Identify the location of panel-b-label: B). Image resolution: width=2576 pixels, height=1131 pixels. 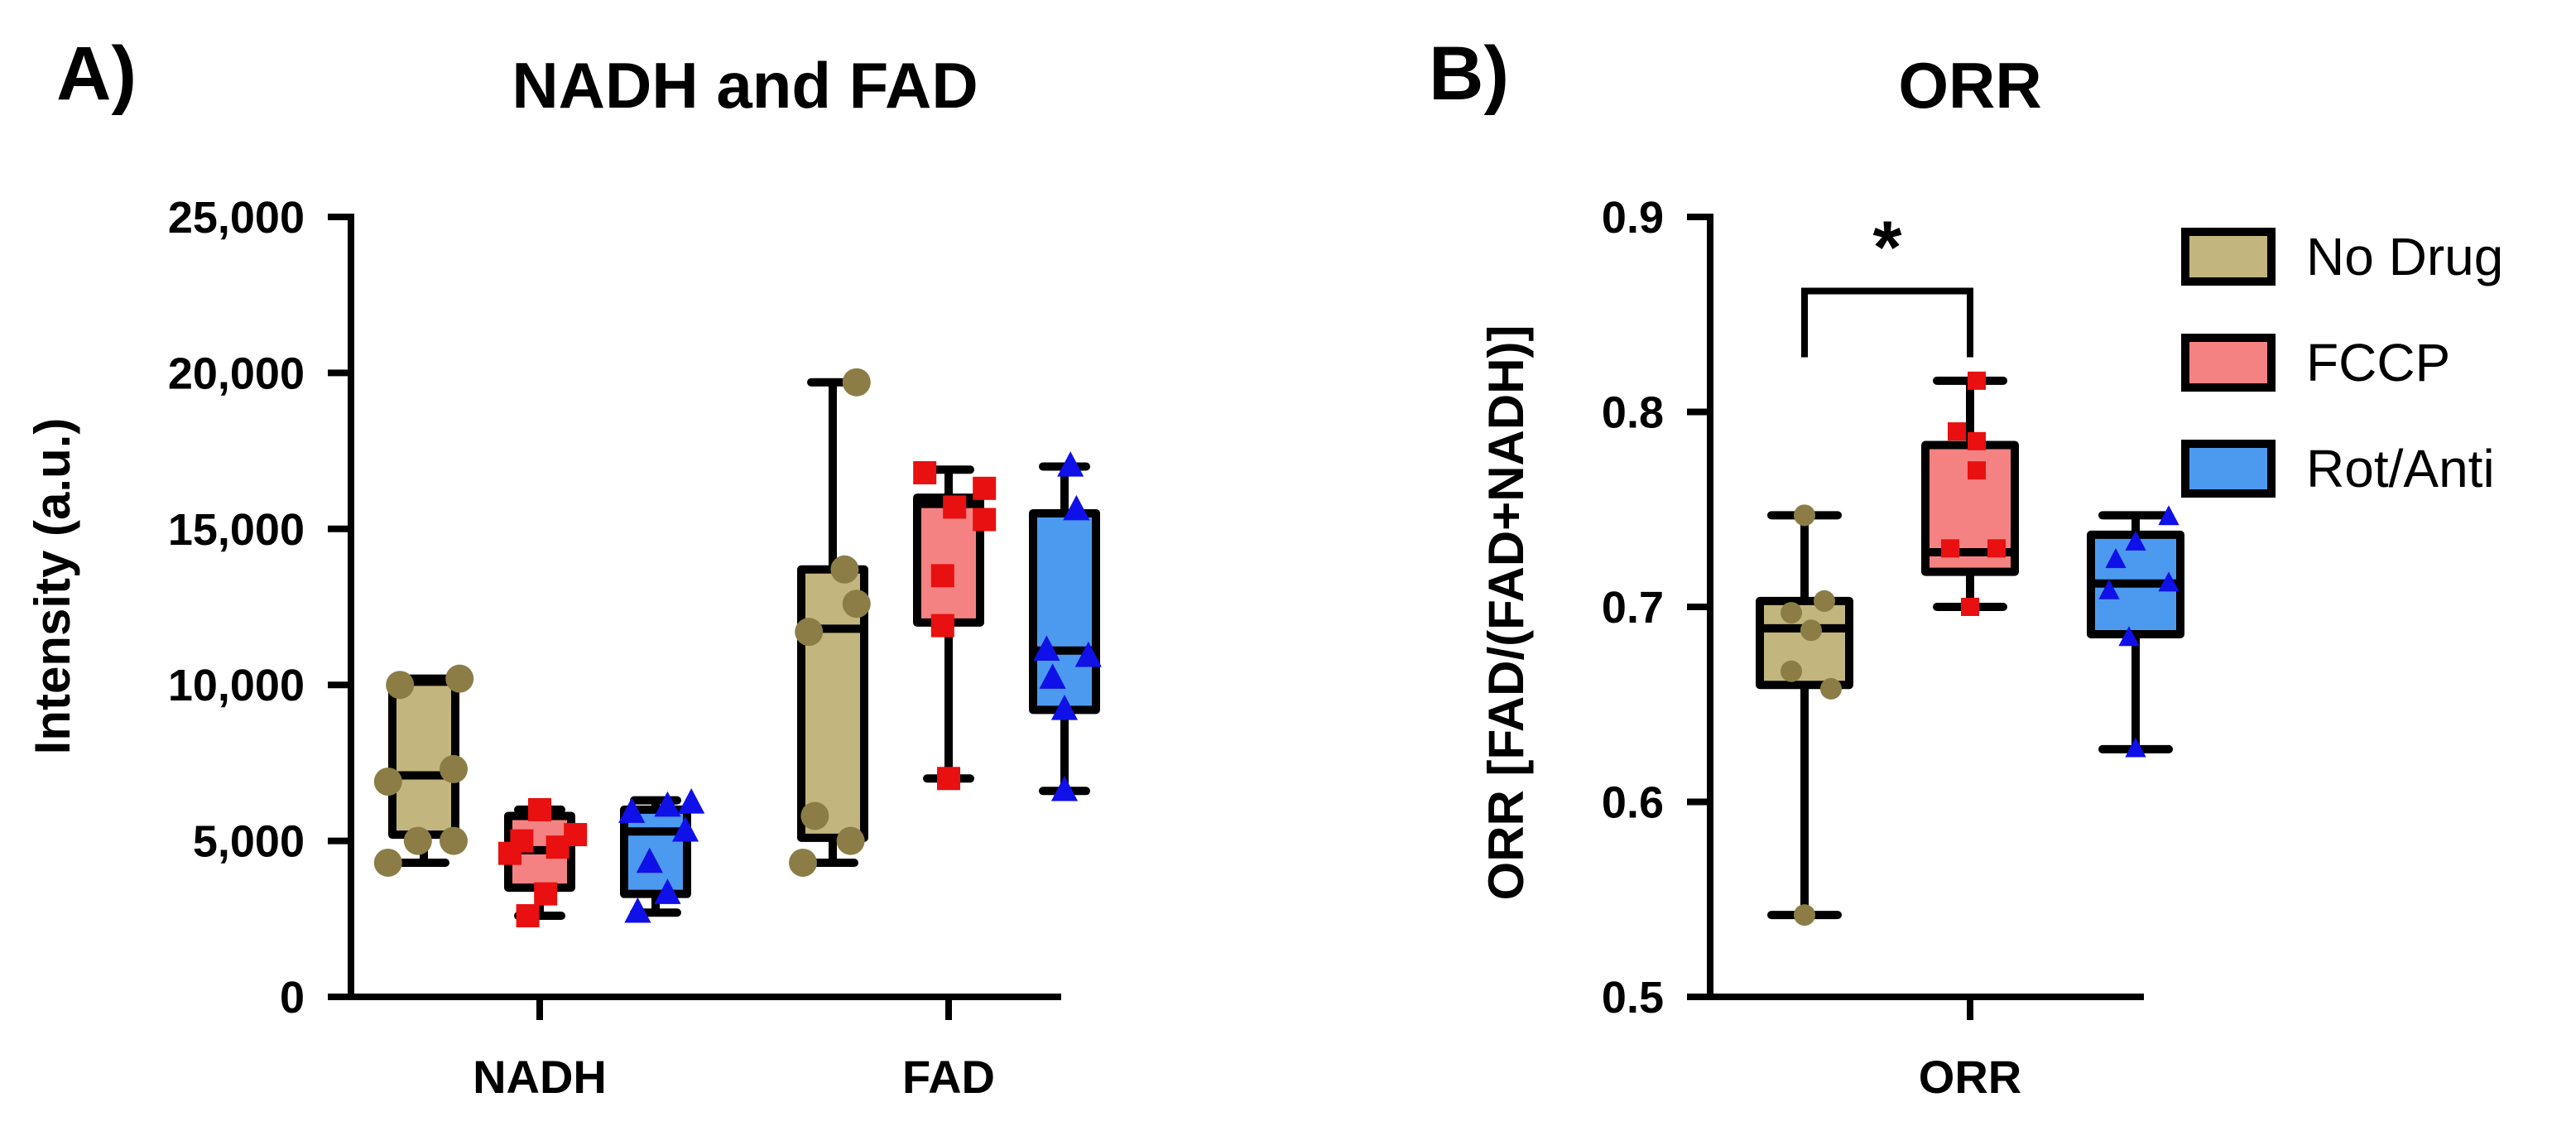
(1469, 73).